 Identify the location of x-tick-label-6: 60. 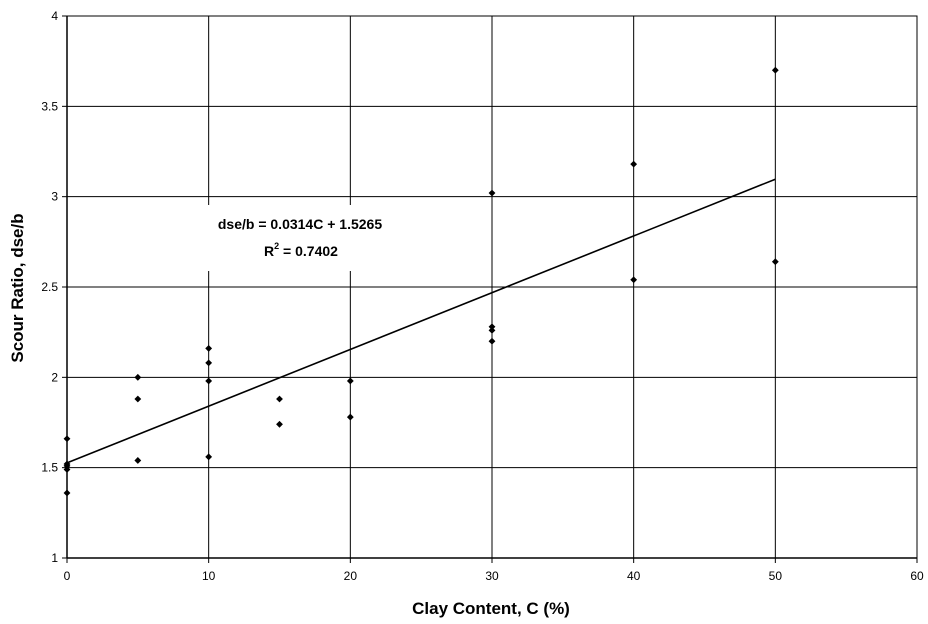
(917, 576).